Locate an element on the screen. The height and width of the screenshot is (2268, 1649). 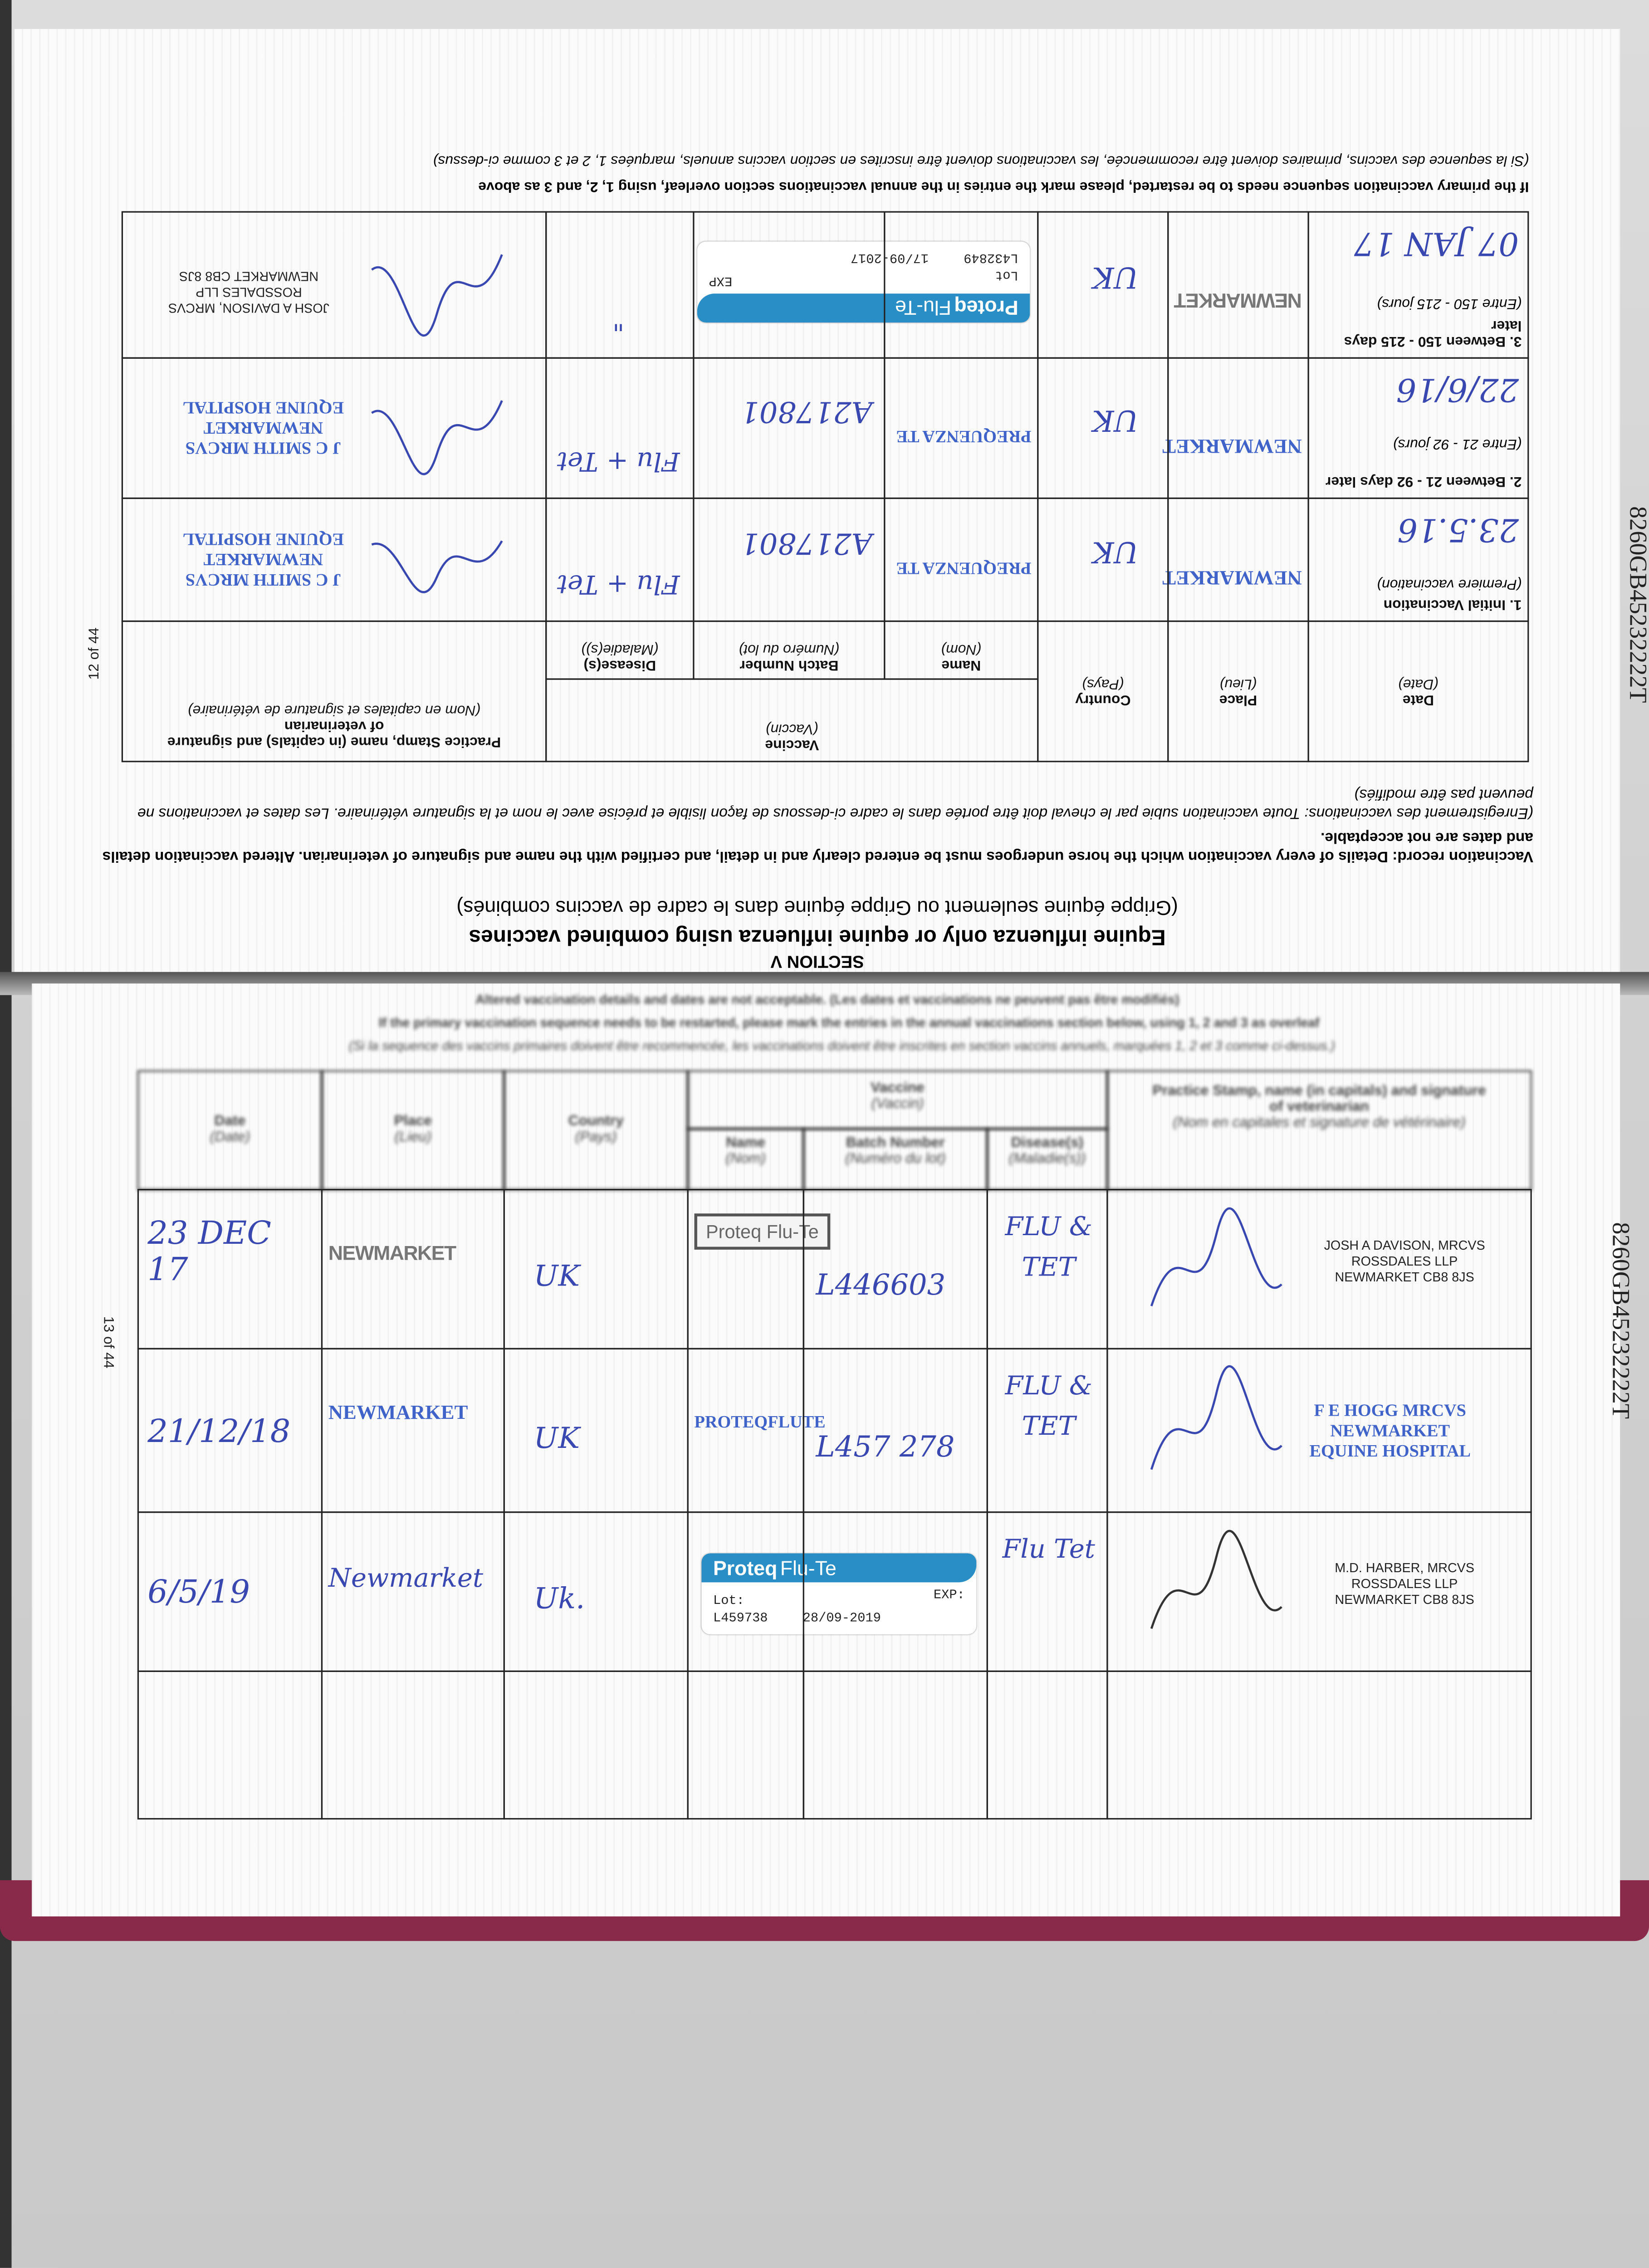
vet-stamp: J C SMITH MRCVS NEWMARKET EQUINE HOSPITAL is located at coordinates (263, 561).